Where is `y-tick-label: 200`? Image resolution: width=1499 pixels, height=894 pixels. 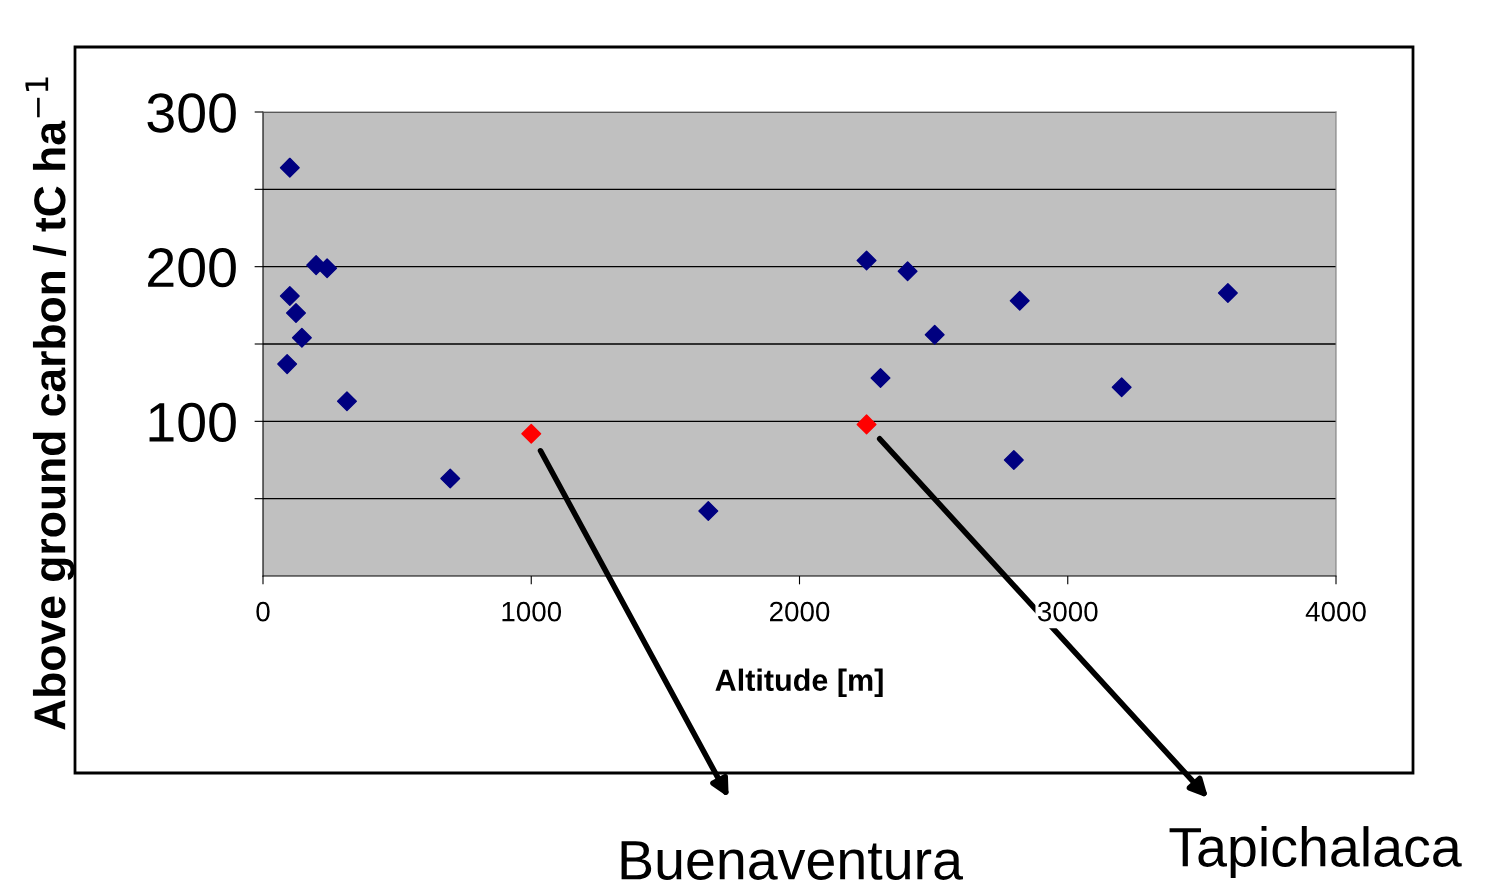
y-tick-label: 200 is located at coordinates (192, 268).